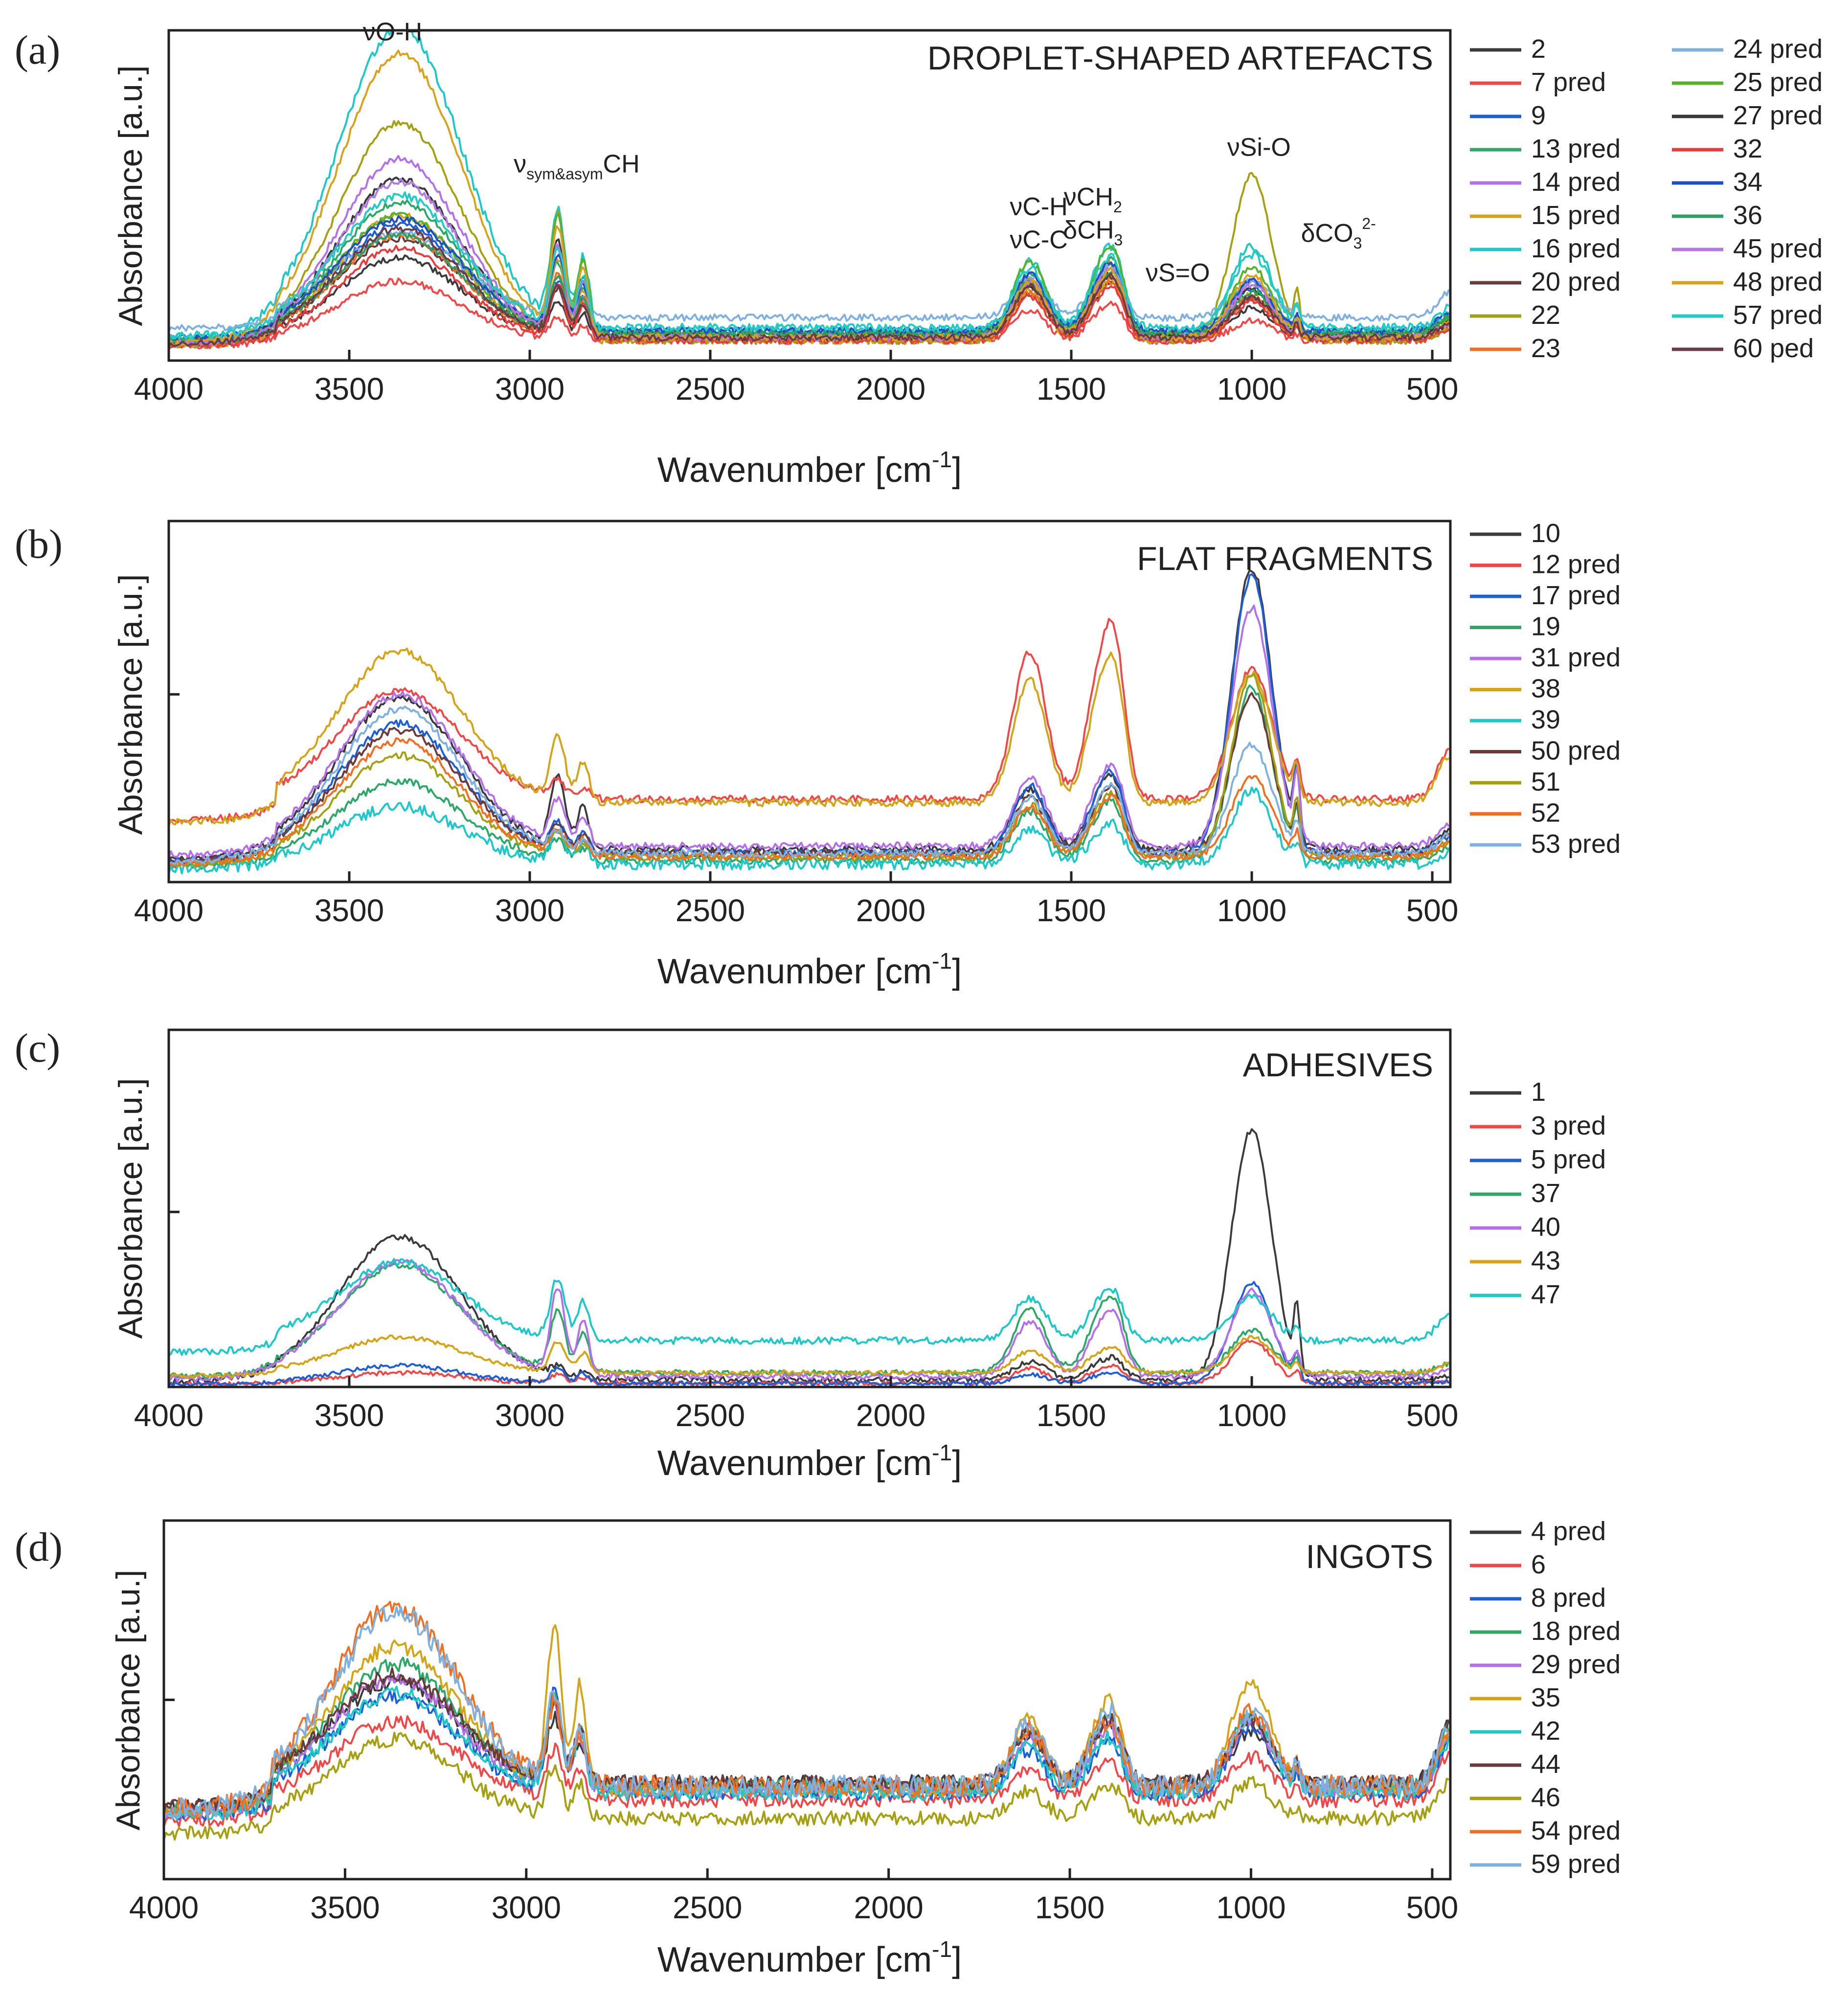 This screenshot has width=1848, height=1999. I want to click on legend-label: 4 pred, so click(1568, 1531).